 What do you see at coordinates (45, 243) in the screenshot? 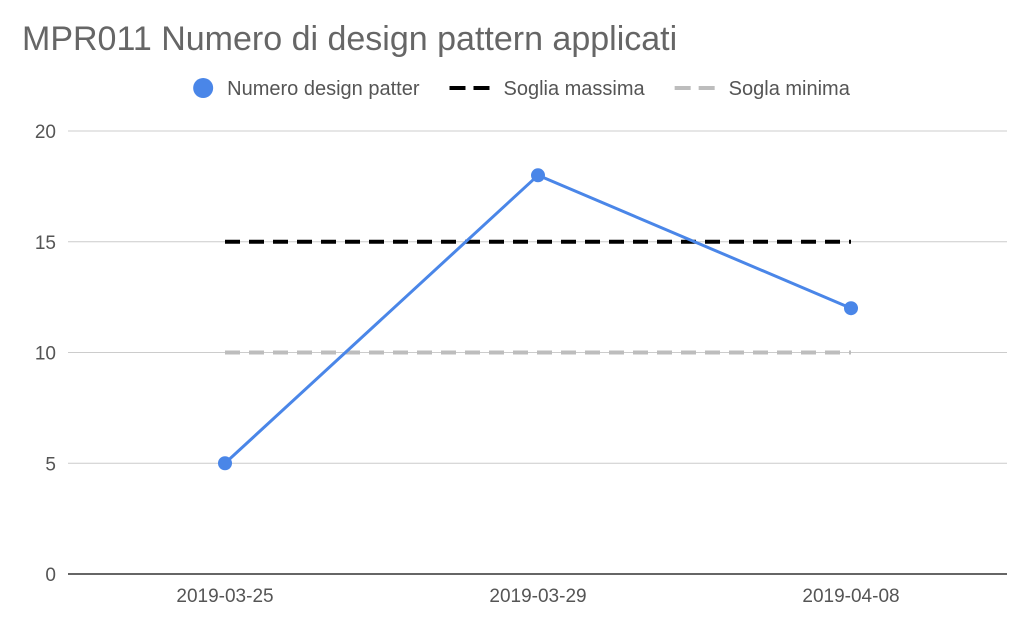
I see `y-tick-label: 15` at bounding box center [45, 243].